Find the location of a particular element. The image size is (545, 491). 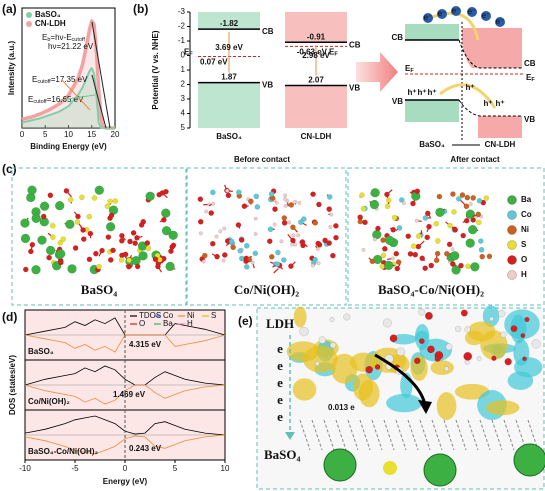

annotation-part: cutoff is located at coordinates (44, 82).